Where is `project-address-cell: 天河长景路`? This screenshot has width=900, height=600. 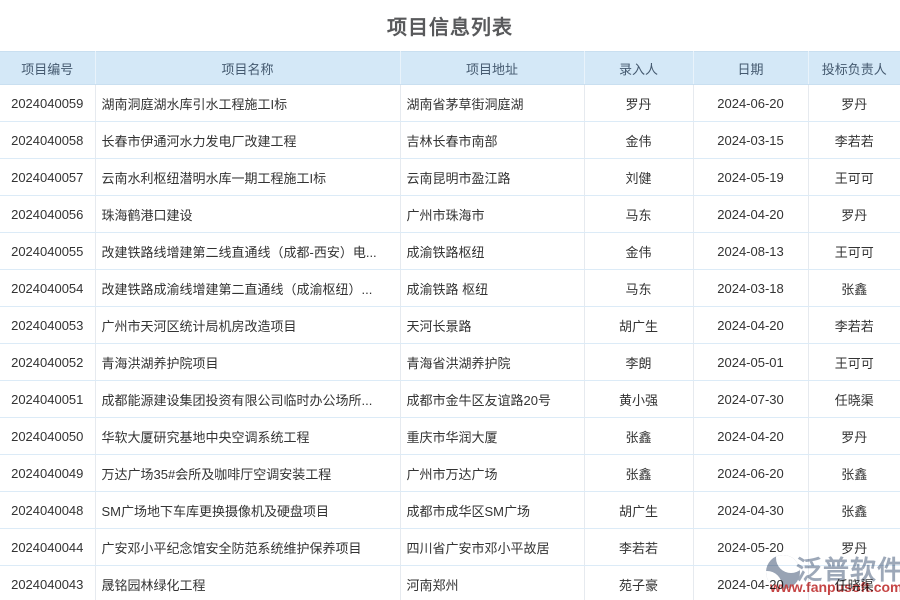 project-address-cell: 天河长景路 is located at coordinates (492, 325).